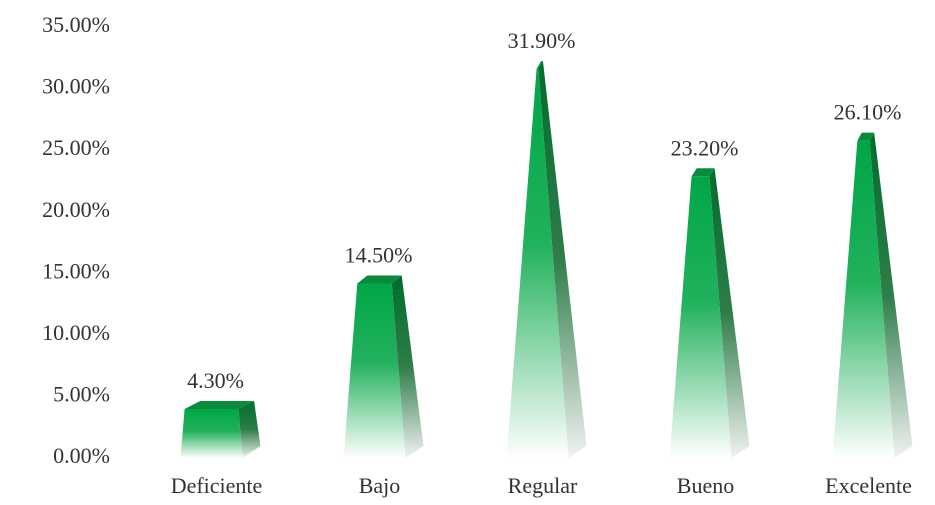 This screenshot has height=505, width=935. Describe the element at coordinates (705, 147) in the screenshot. I see `data-label: 23.20%` at that location.